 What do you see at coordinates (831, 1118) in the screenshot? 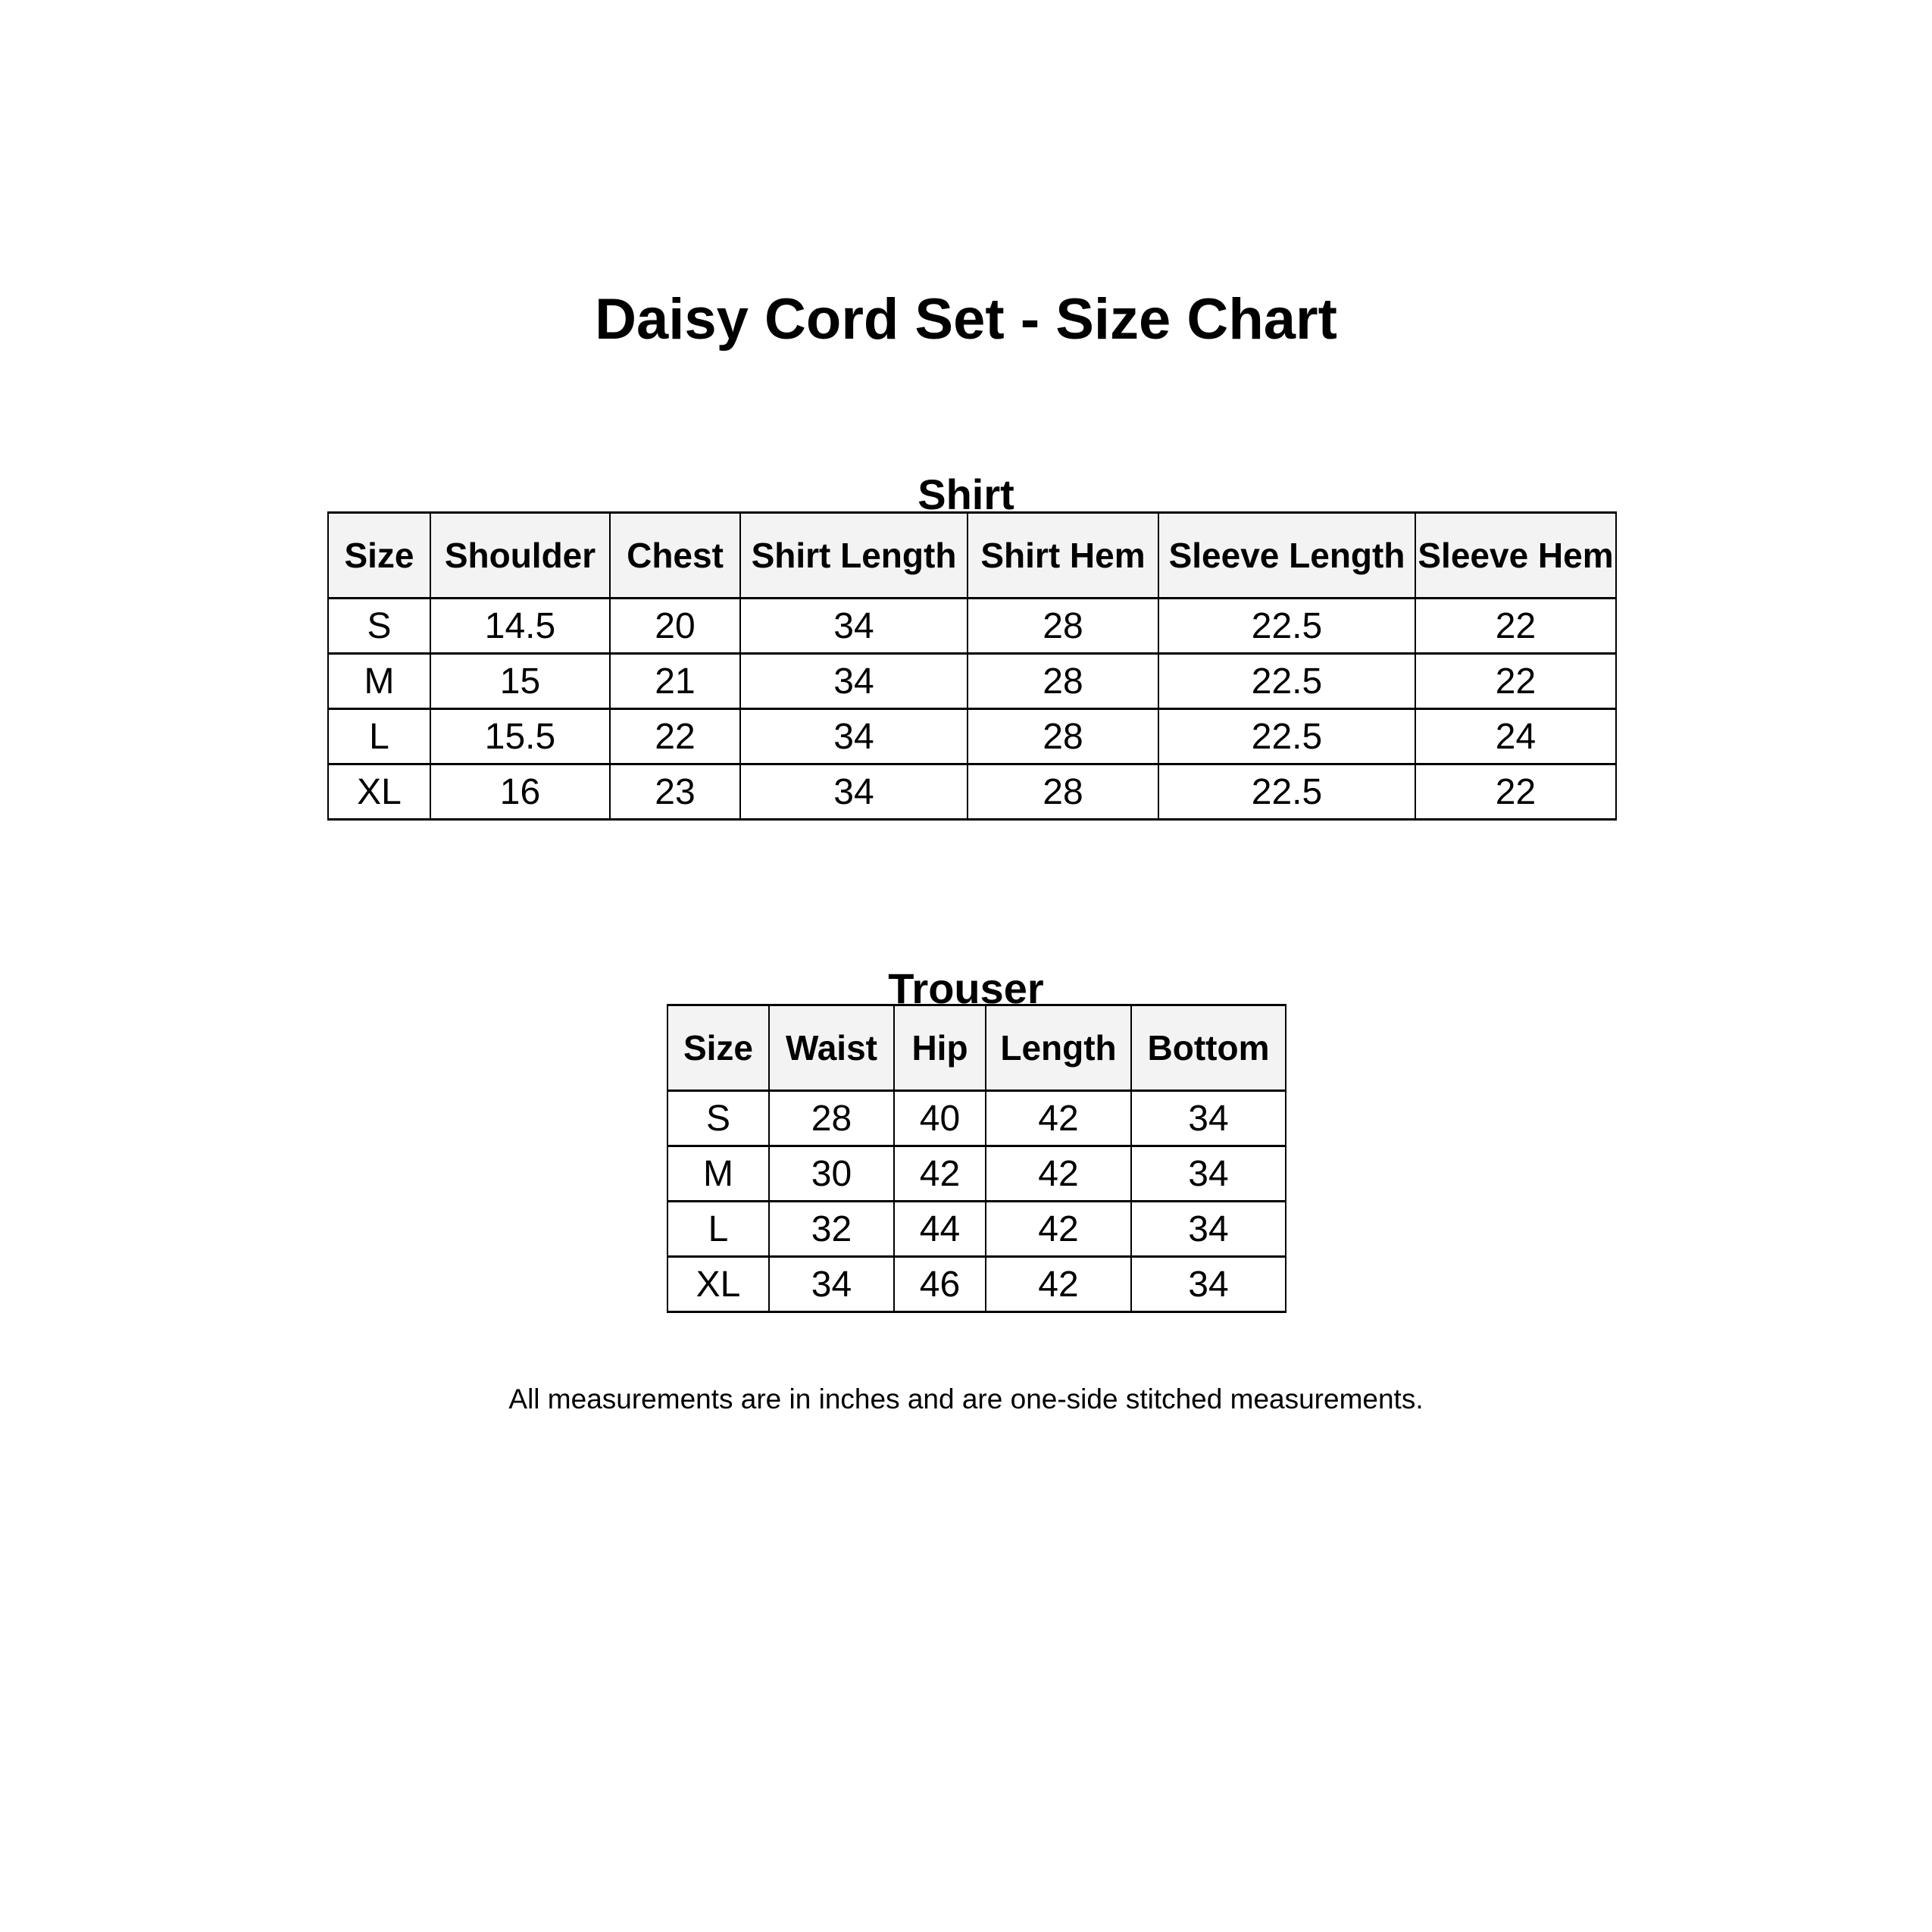
I see `trouser-cell: 28` at bounding box center [831, 1118].